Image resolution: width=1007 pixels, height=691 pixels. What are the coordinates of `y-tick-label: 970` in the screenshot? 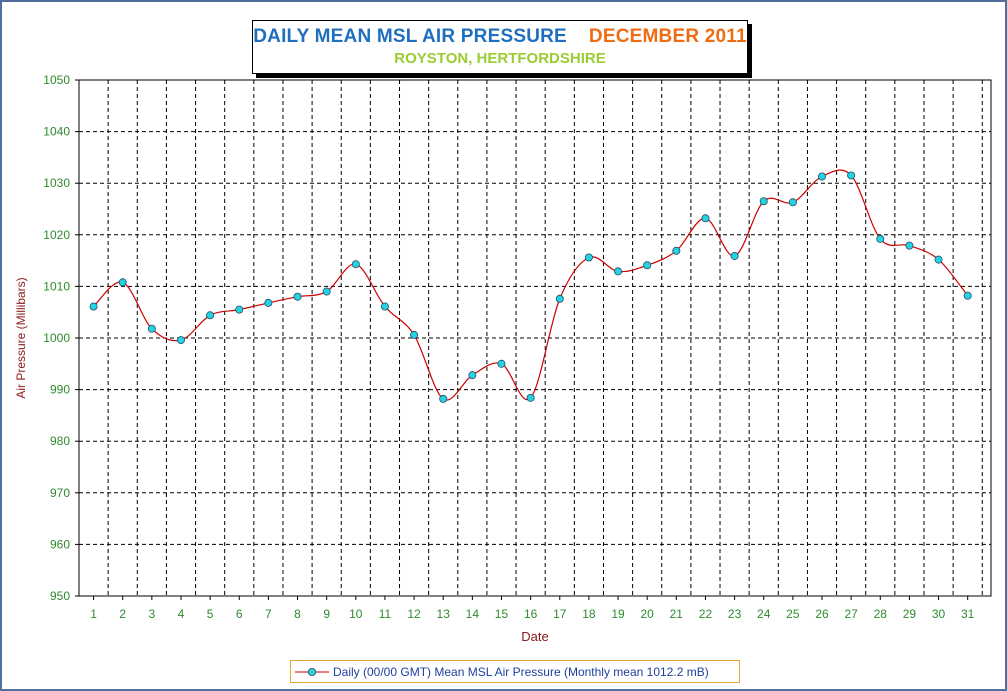 It's located at (60, 493).